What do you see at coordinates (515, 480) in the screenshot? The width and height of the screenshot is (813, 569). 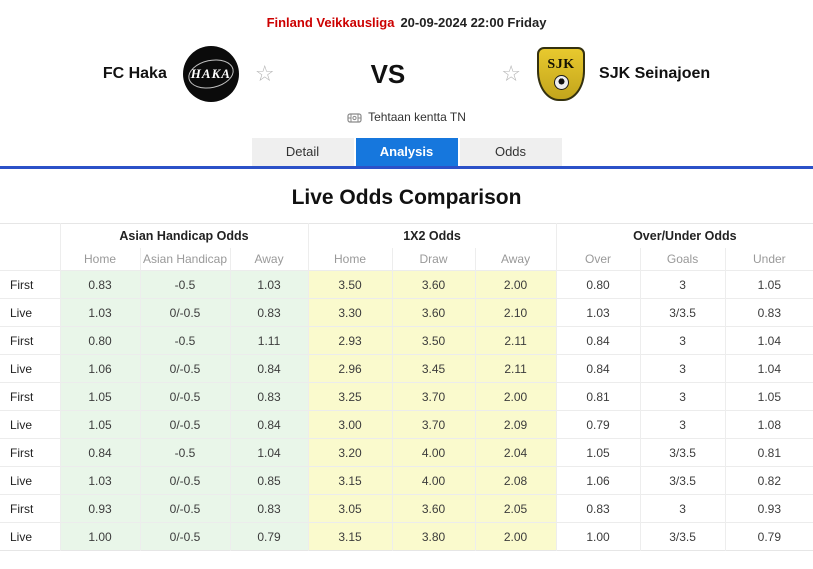 I see `odds-cell: 2.08` at bounding box center [515, 480].